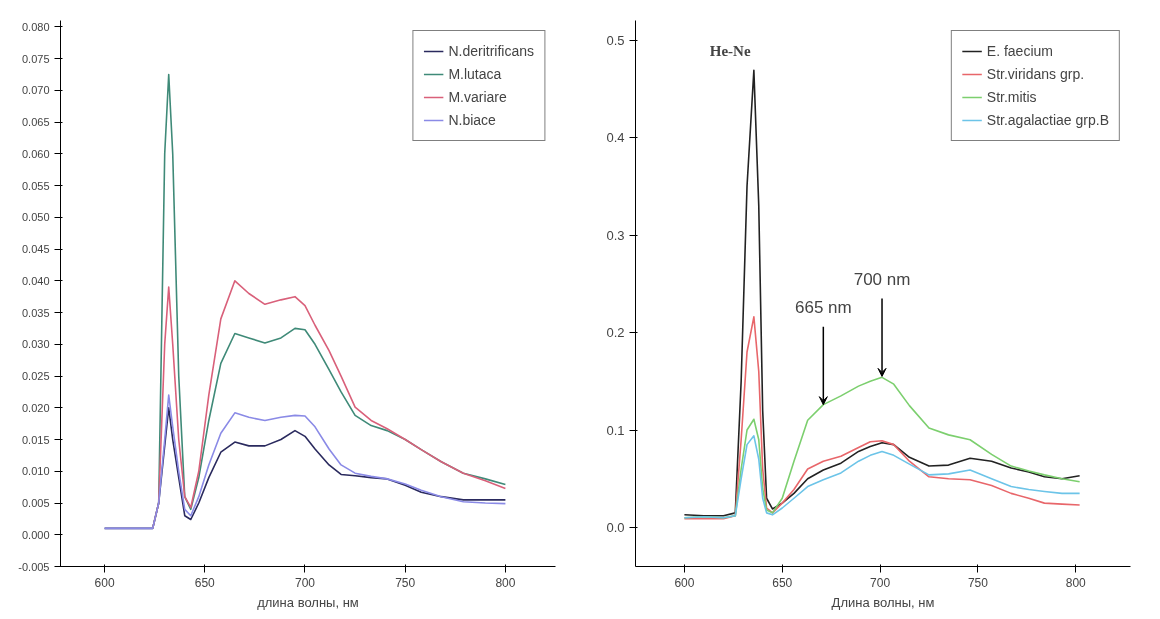  Describe the element at coordinates (35, 122) in the screenshot. I see `y-tick-label: 0.065` at that location.